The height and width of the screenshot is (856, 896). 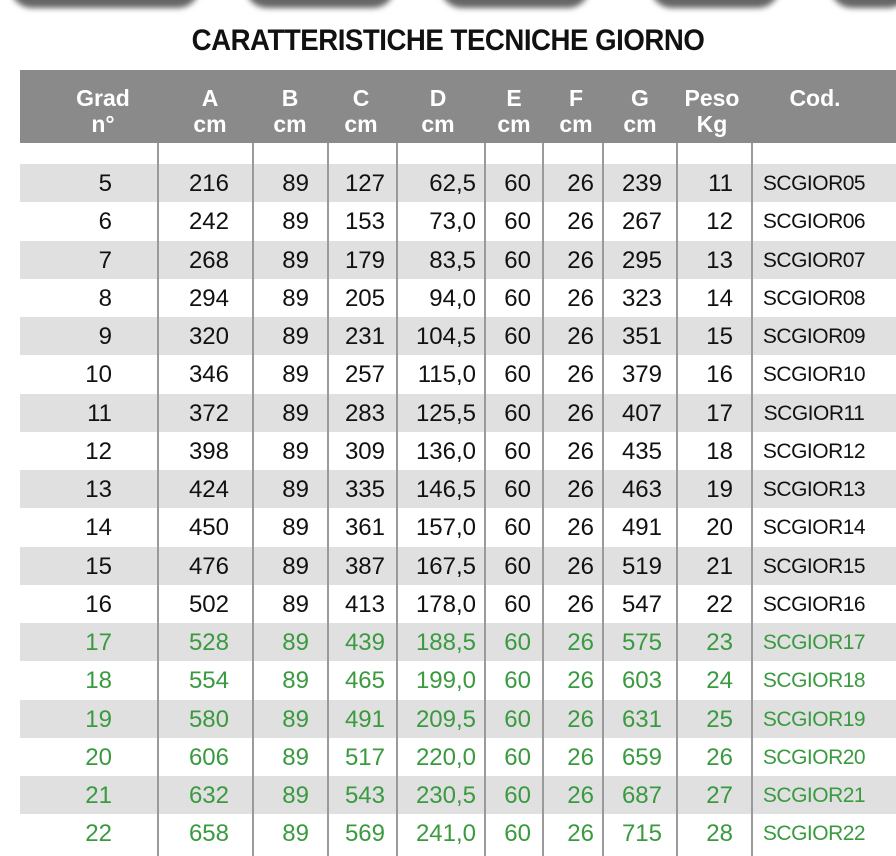 I want to click on header-label: G, so click(x=640, y=98).